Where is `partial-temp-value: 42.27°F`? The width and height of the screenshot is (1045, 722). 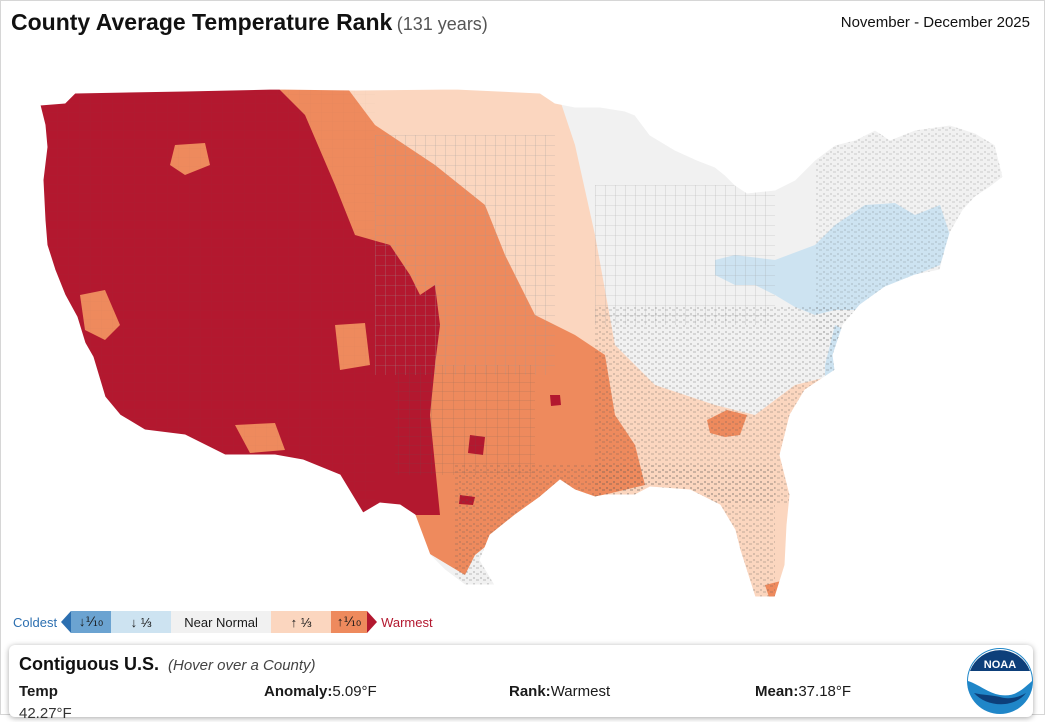 partial-temp-value: 42.27°F is located at coordinates (45, 713).